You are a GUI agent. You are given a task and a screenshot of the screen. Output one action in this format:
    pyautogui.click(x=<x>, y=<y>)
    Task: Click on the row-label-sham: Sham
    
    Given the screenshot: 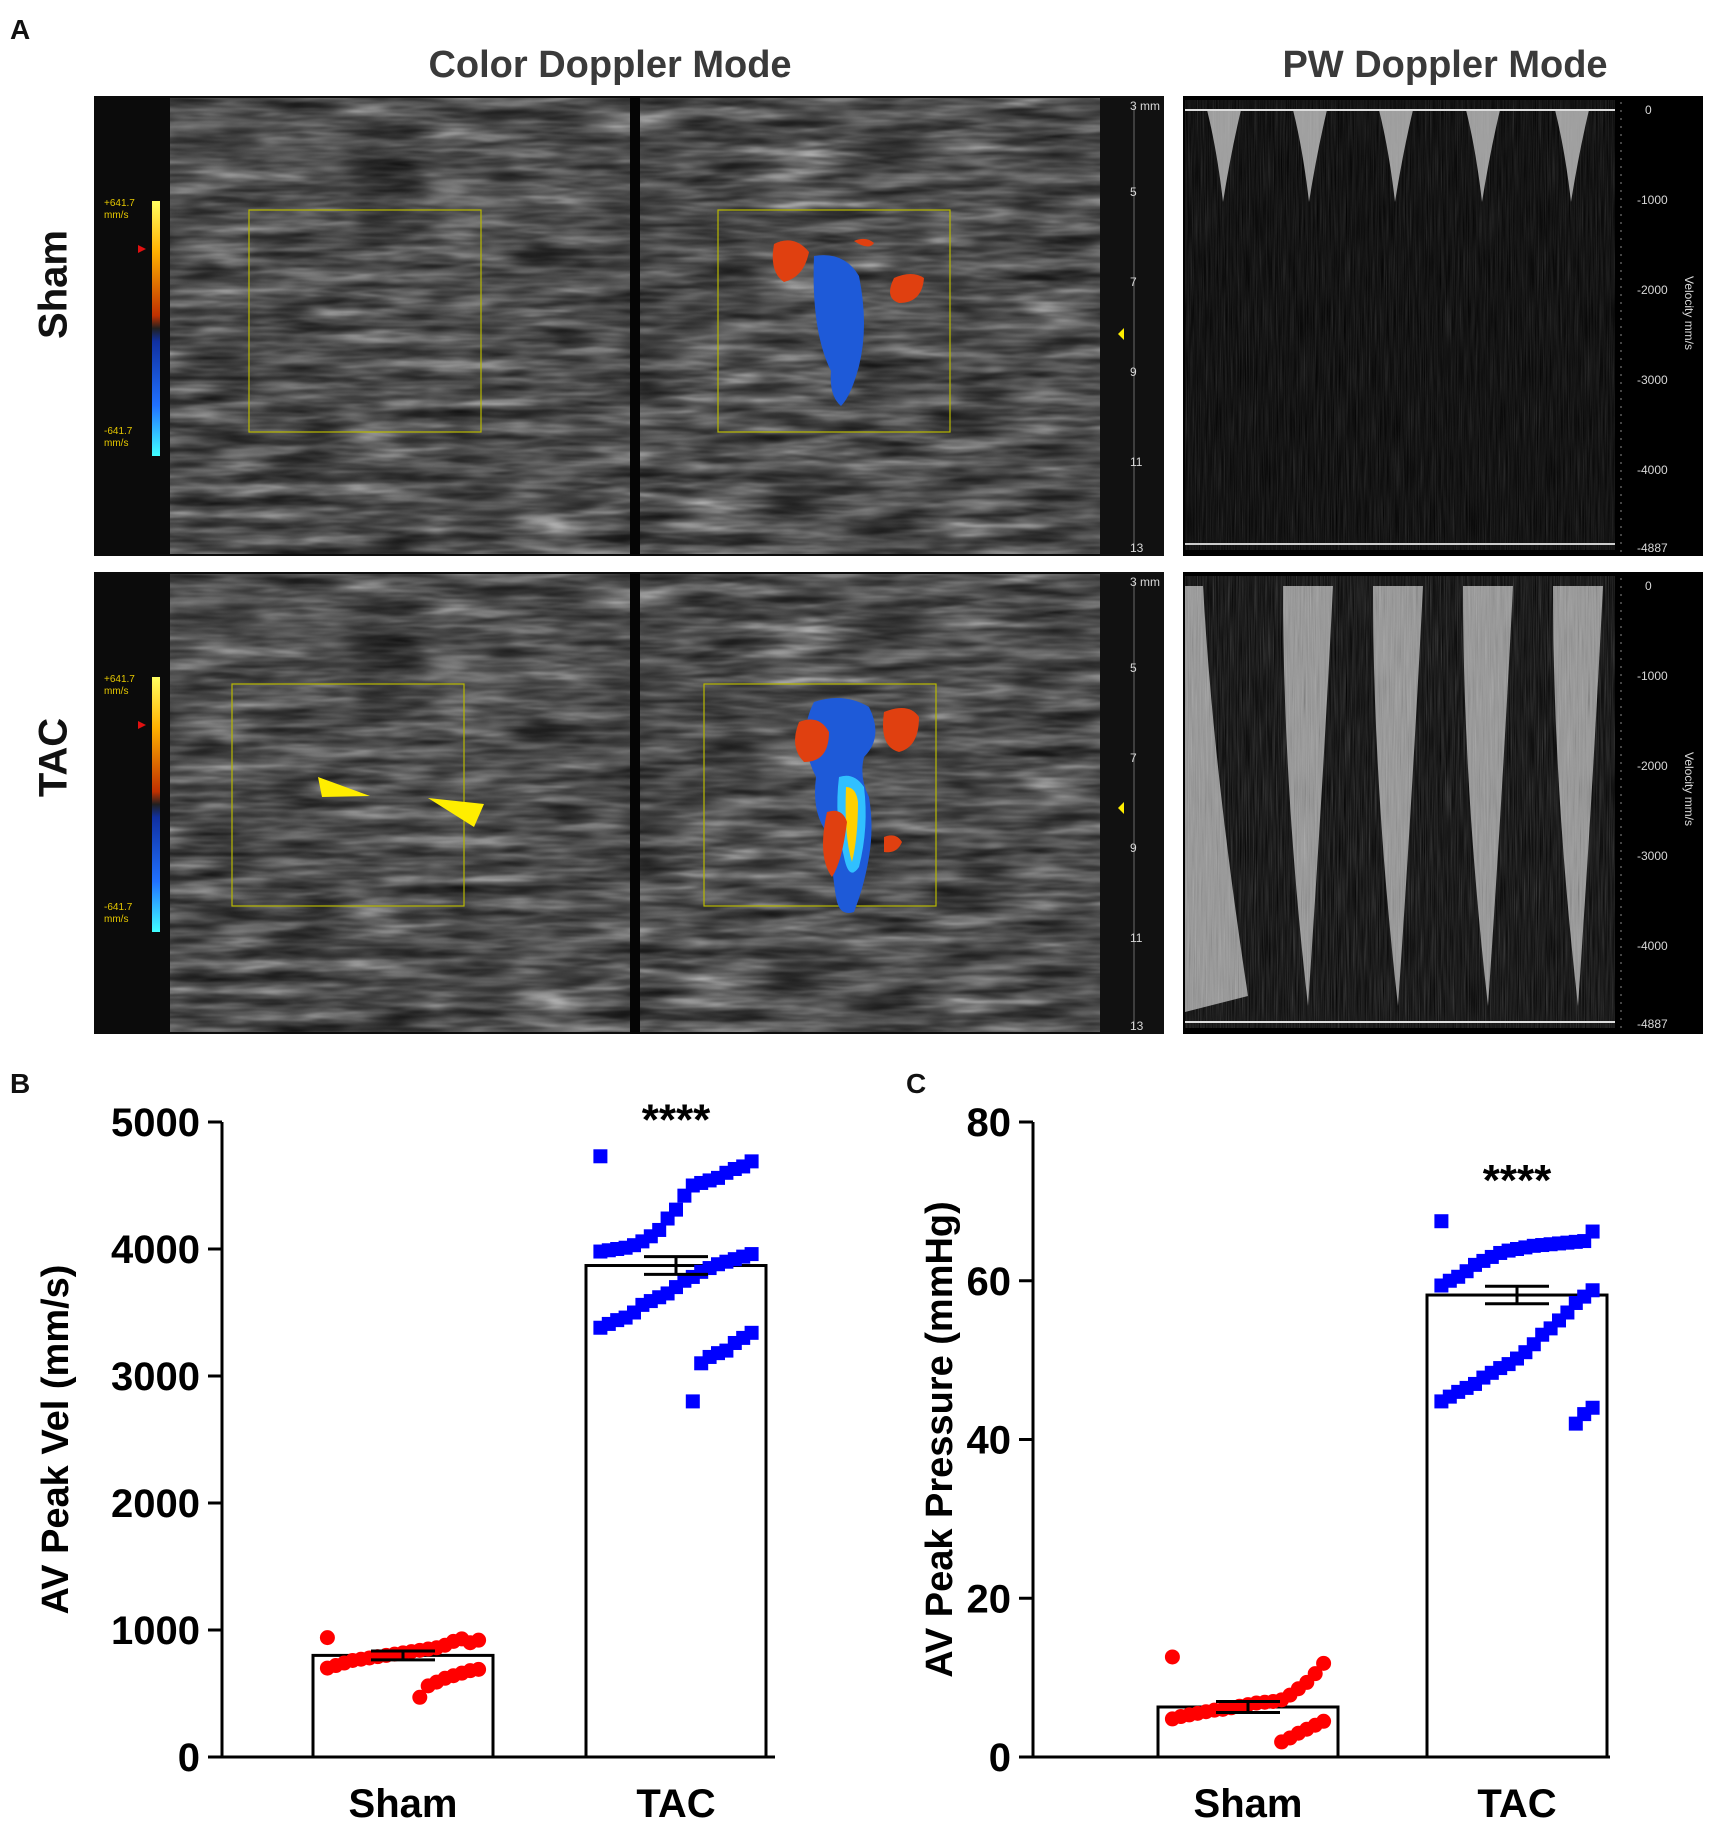 What is the action you would take?
    pyautogui.click(x=53, y=284)
    